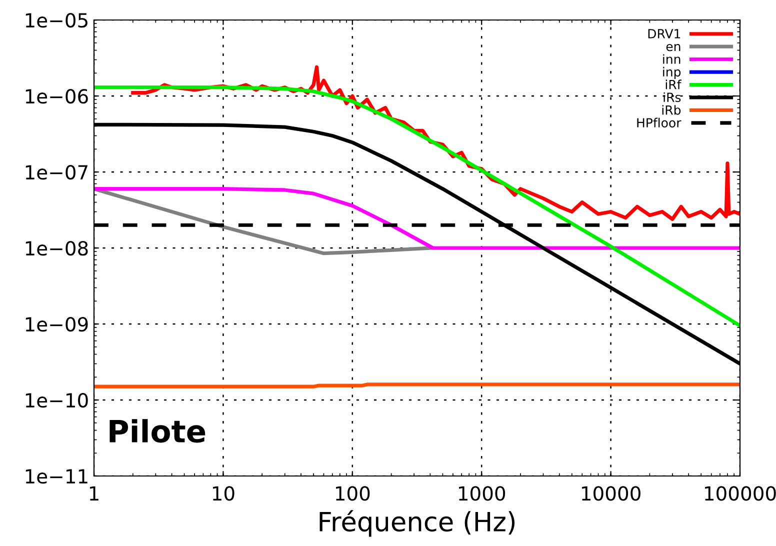  I want to click on legend-label: iRs, so click(672, 97).